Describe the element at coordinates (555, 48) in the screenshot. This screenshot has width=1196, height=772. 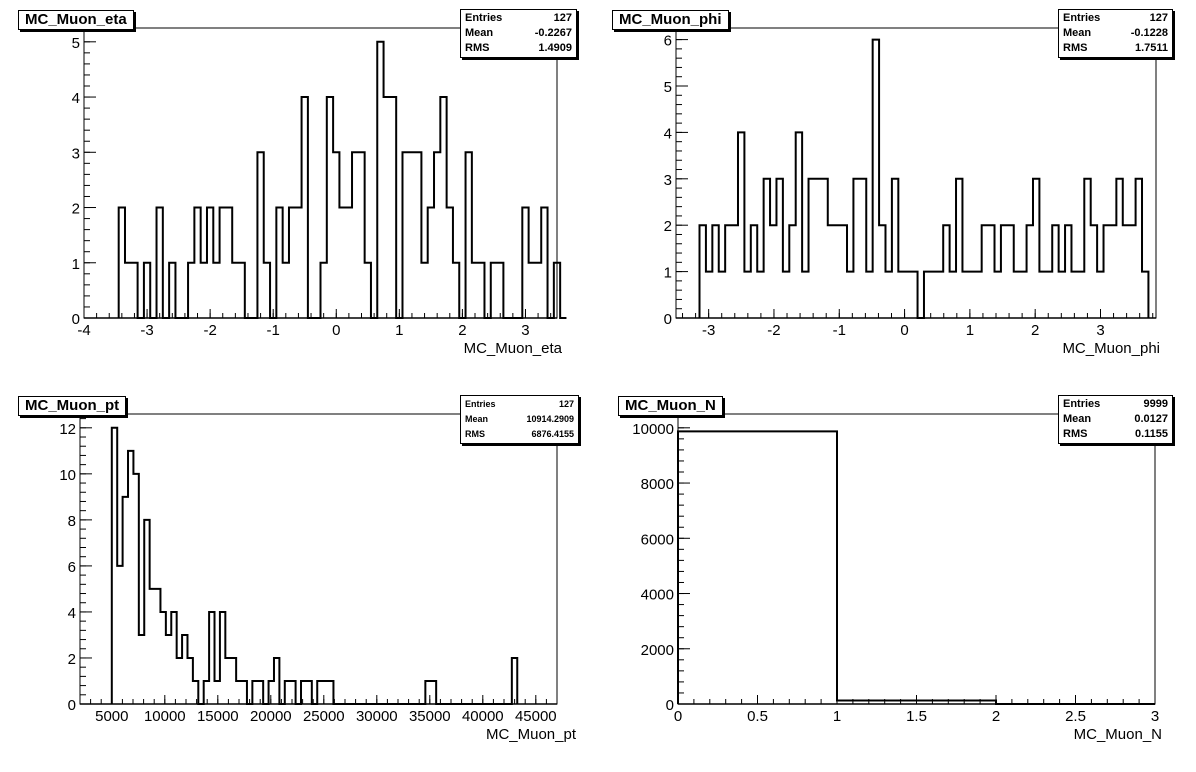
I see `stats-rms-value: 1.4909` at that location.